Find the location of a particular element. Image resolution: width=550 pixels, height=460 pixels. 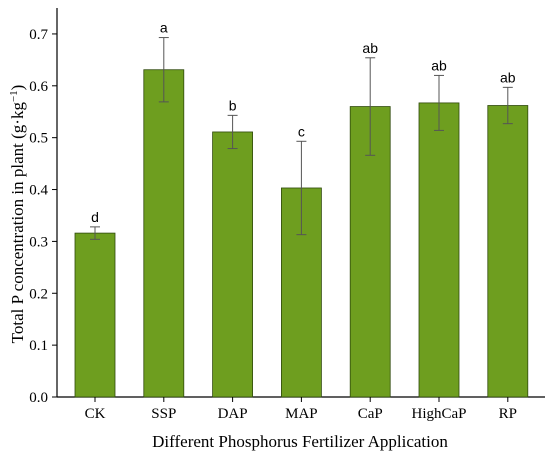

y-tick-label: 0.7 is located at coordinates (38, 35).